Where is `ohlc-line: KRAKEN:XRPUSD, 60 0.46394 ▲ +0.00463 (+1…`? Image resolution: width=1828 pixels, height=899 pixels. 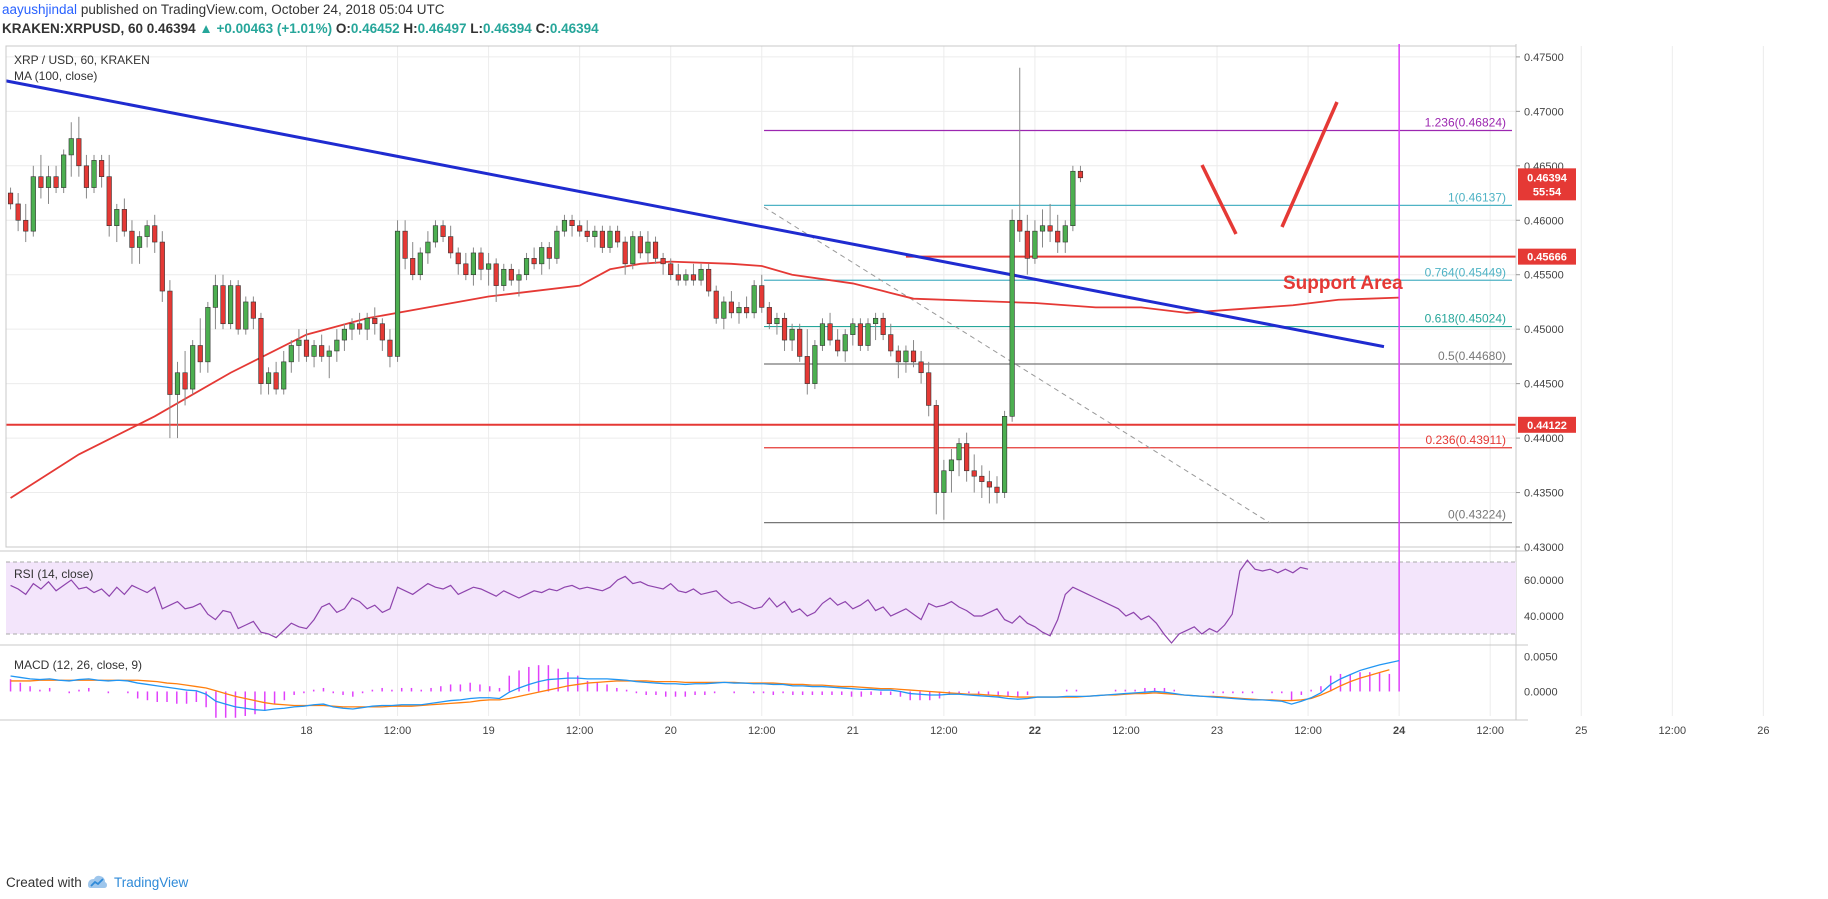
ohlc-line: KRAKEN:XRPUSD, 60 0.46394 ▲ +0.00463 (+1… is located at coordinates (300, 29).